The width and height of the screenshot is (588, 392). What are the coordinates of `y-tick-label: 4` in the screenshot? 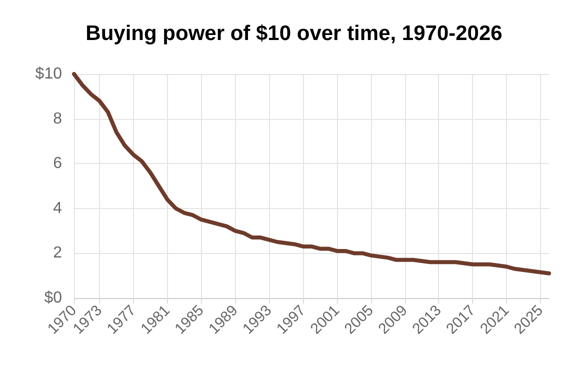 It's located at (57, 208).